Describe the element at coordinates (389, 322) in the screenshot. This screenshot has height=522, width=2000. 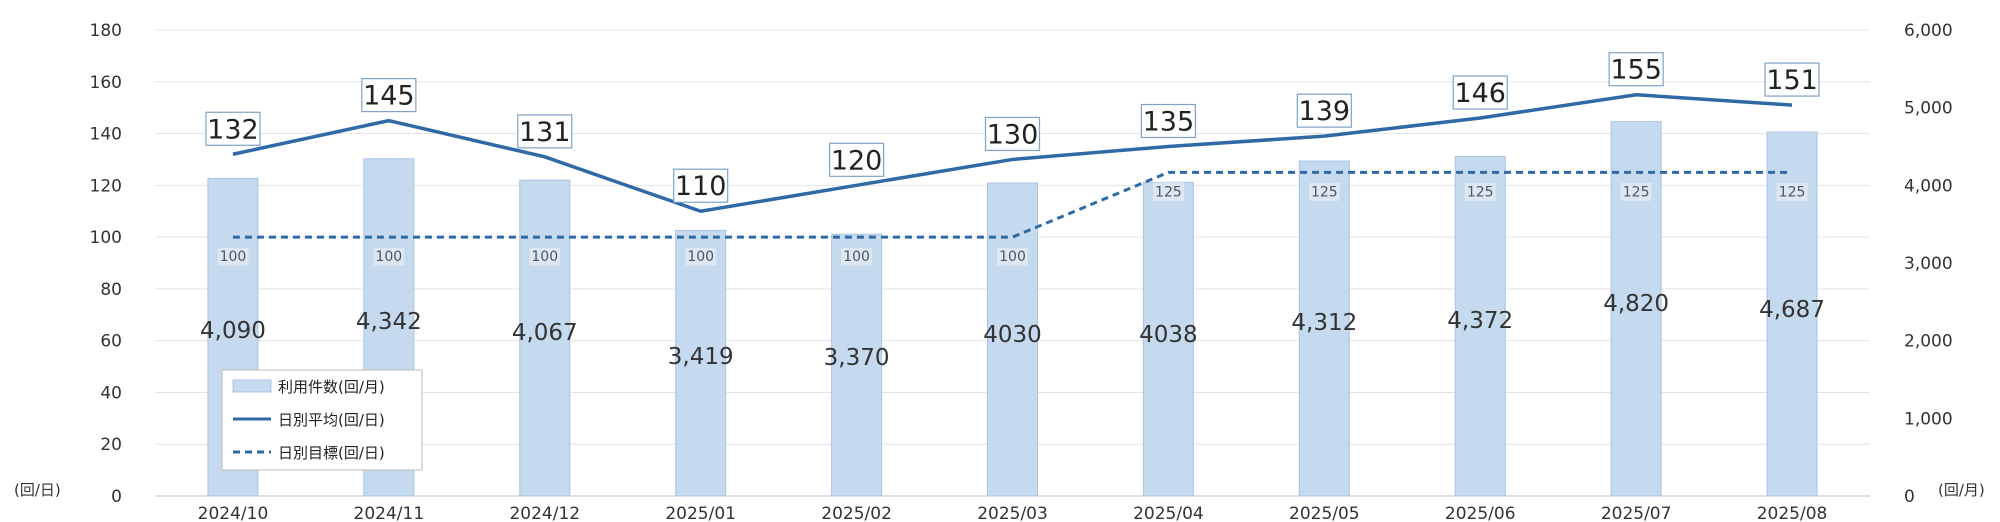
I see `usage-value-label: 4,342` at that location.